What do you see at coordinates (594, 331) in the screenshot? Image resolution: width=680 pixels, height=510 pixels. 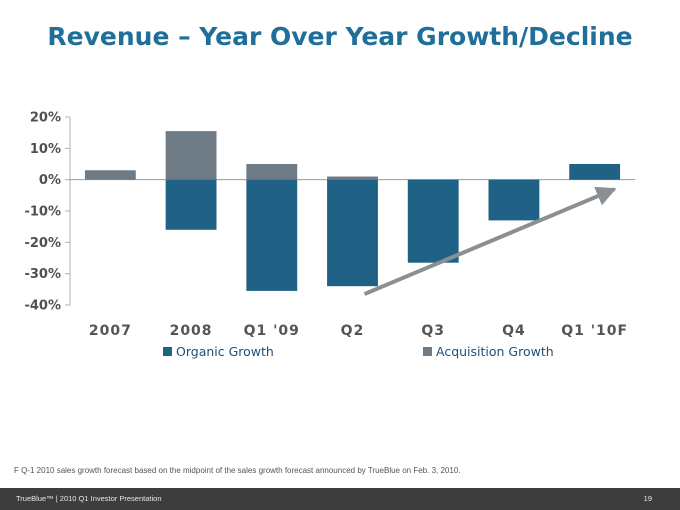 I see `x-tick-label: Q1 '10F` at bounding box center [594, 331].